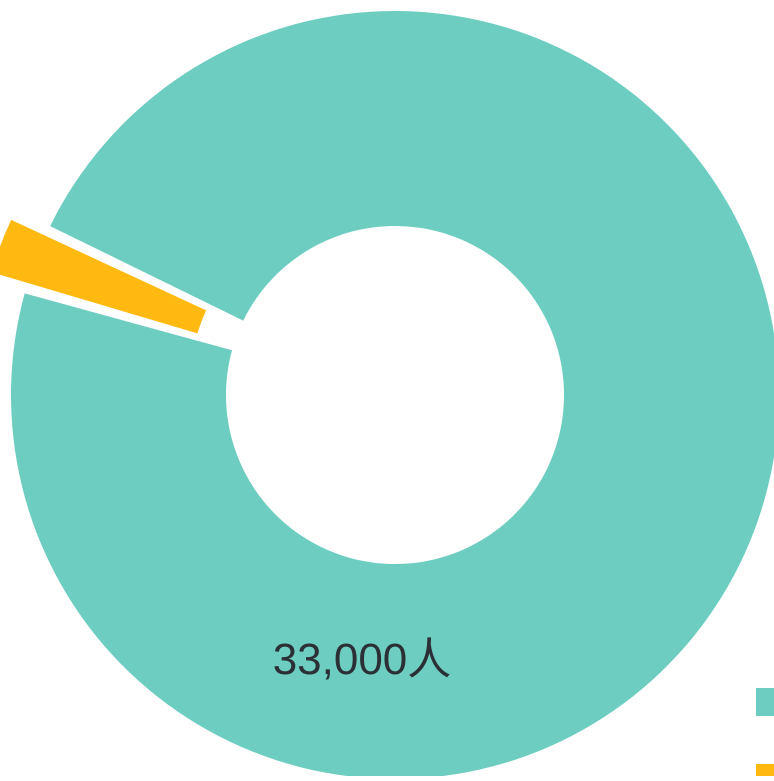 This screenshot has width=774, height=781. What do you see at coordinates (765, 732) in the screenshot?
I see `legend` at bounding box center [765, 732].